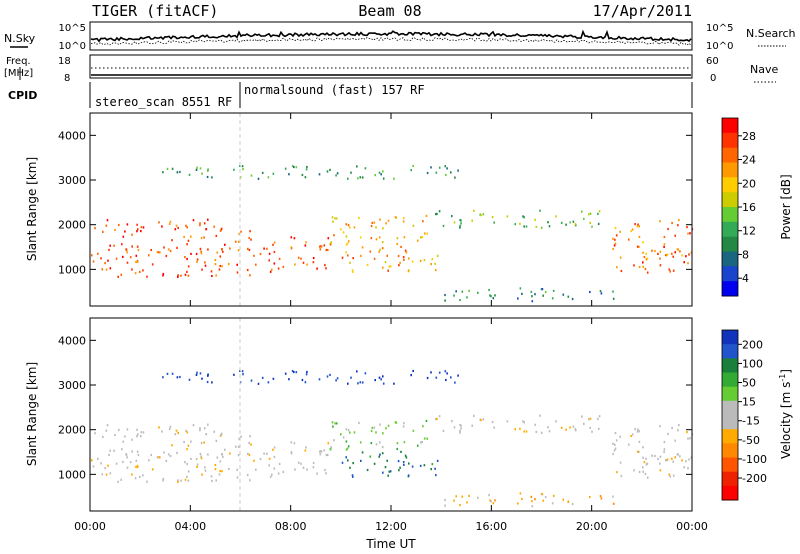 This screenshot has height=554, width=800. What do you see at coordinates (713, 78) in the screenshot?
I see `nave-tick-bottom: 0` at bounding box center [713, 78].